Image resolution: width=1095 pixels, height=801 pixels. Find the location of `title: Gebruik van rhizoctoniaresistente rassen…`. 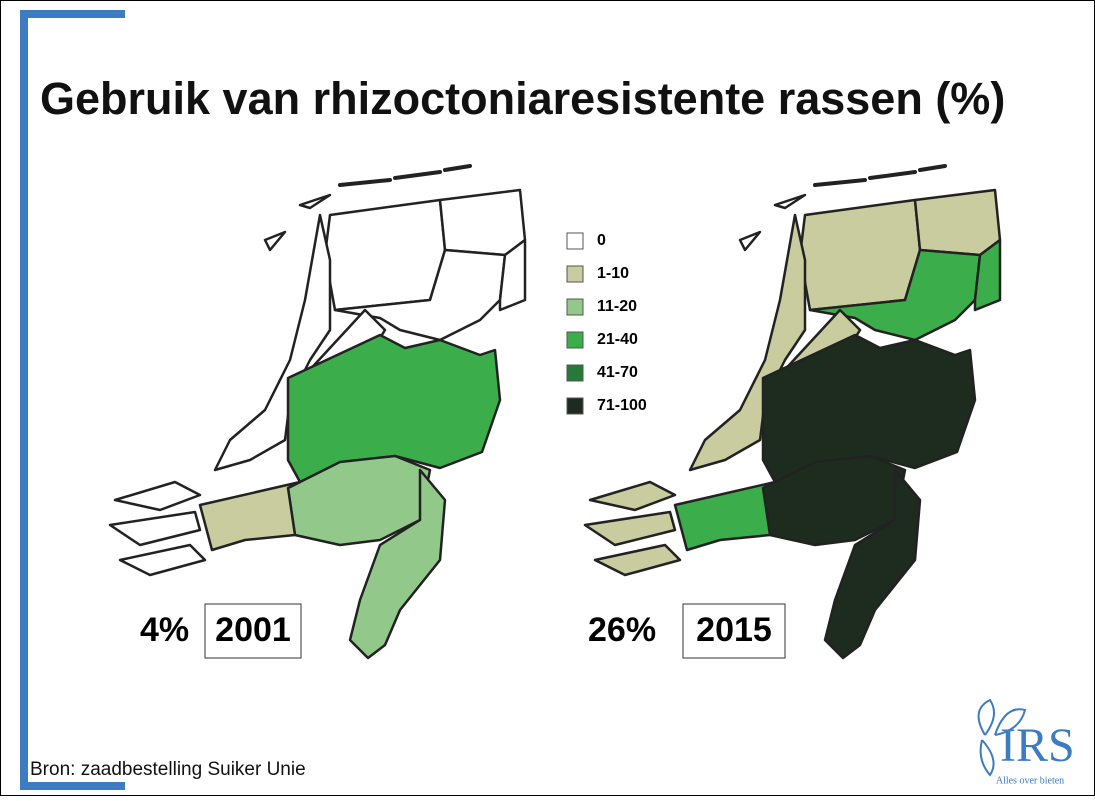

title: Gebruik van rhizoctoniaresistente rassen… is located at coordinates (522, 98).